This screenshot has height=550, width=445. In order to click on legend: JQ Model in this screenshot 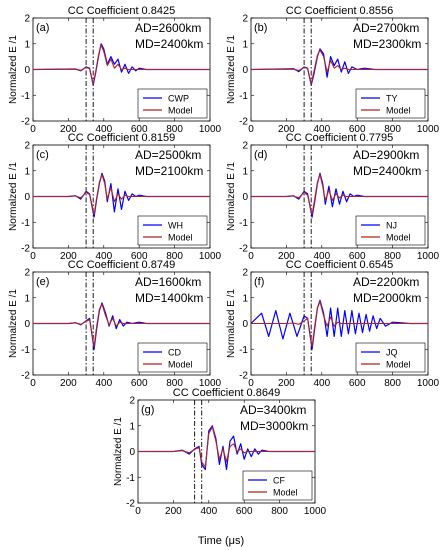, I will do `click(390, 357)`.